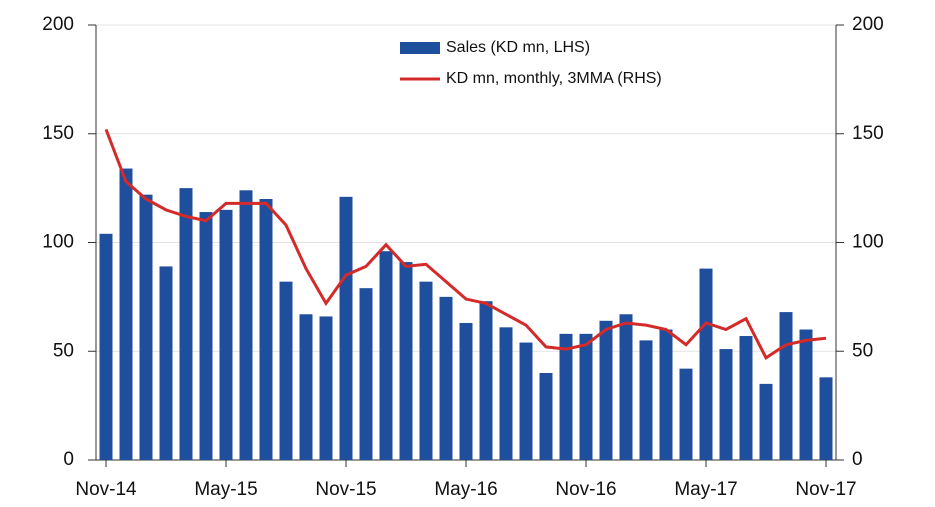  What do you see at coordinates (465, 489) in the screenshot?
I see `x-tick-label: May-16` at bounding box center [465, 489].